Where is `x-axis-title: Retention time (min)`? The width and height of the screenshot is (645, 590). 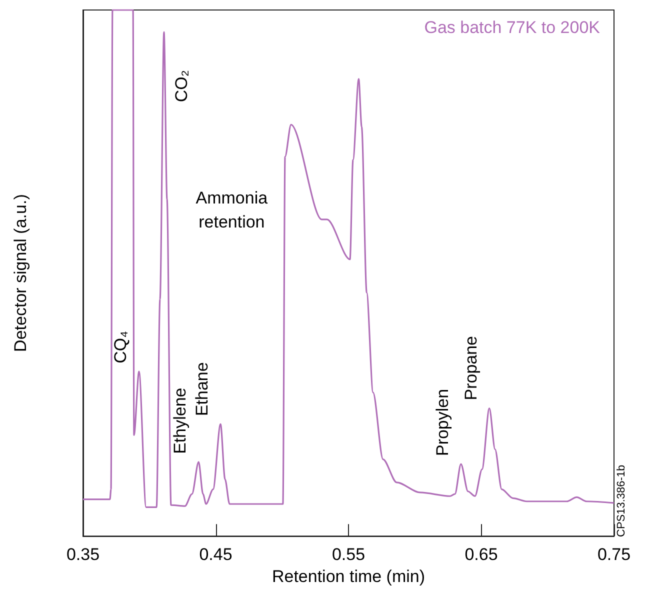
x-axis-title: Retention time (min) is located at coordinates (349, 576).